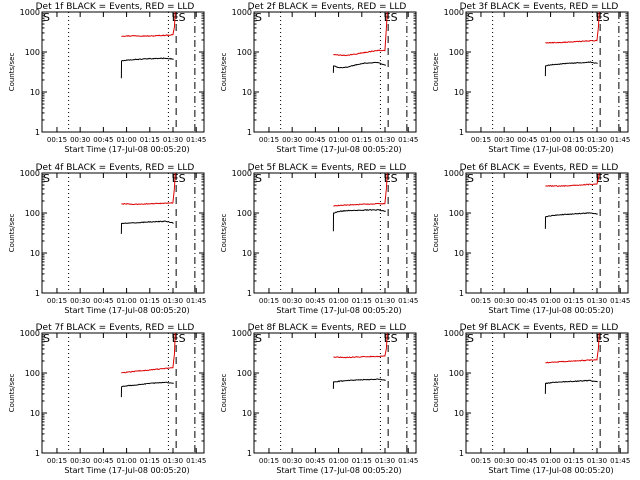 This screenshot has width=640, height=480. I want to click on chart-title: Det 8f BLACK = Events, RED = LLD, so click(327, 328).